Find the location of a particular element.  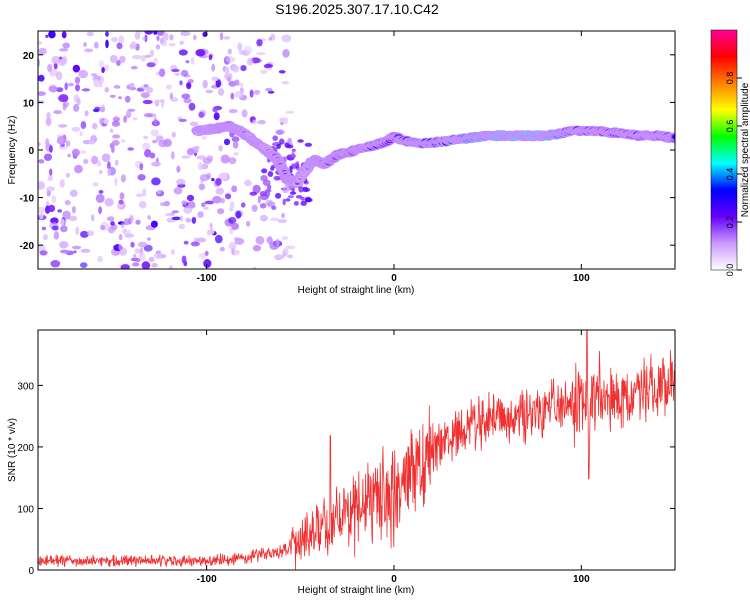

chart-title: S196.2025.307.17.10.C42 is located at coordinates (357, 9).